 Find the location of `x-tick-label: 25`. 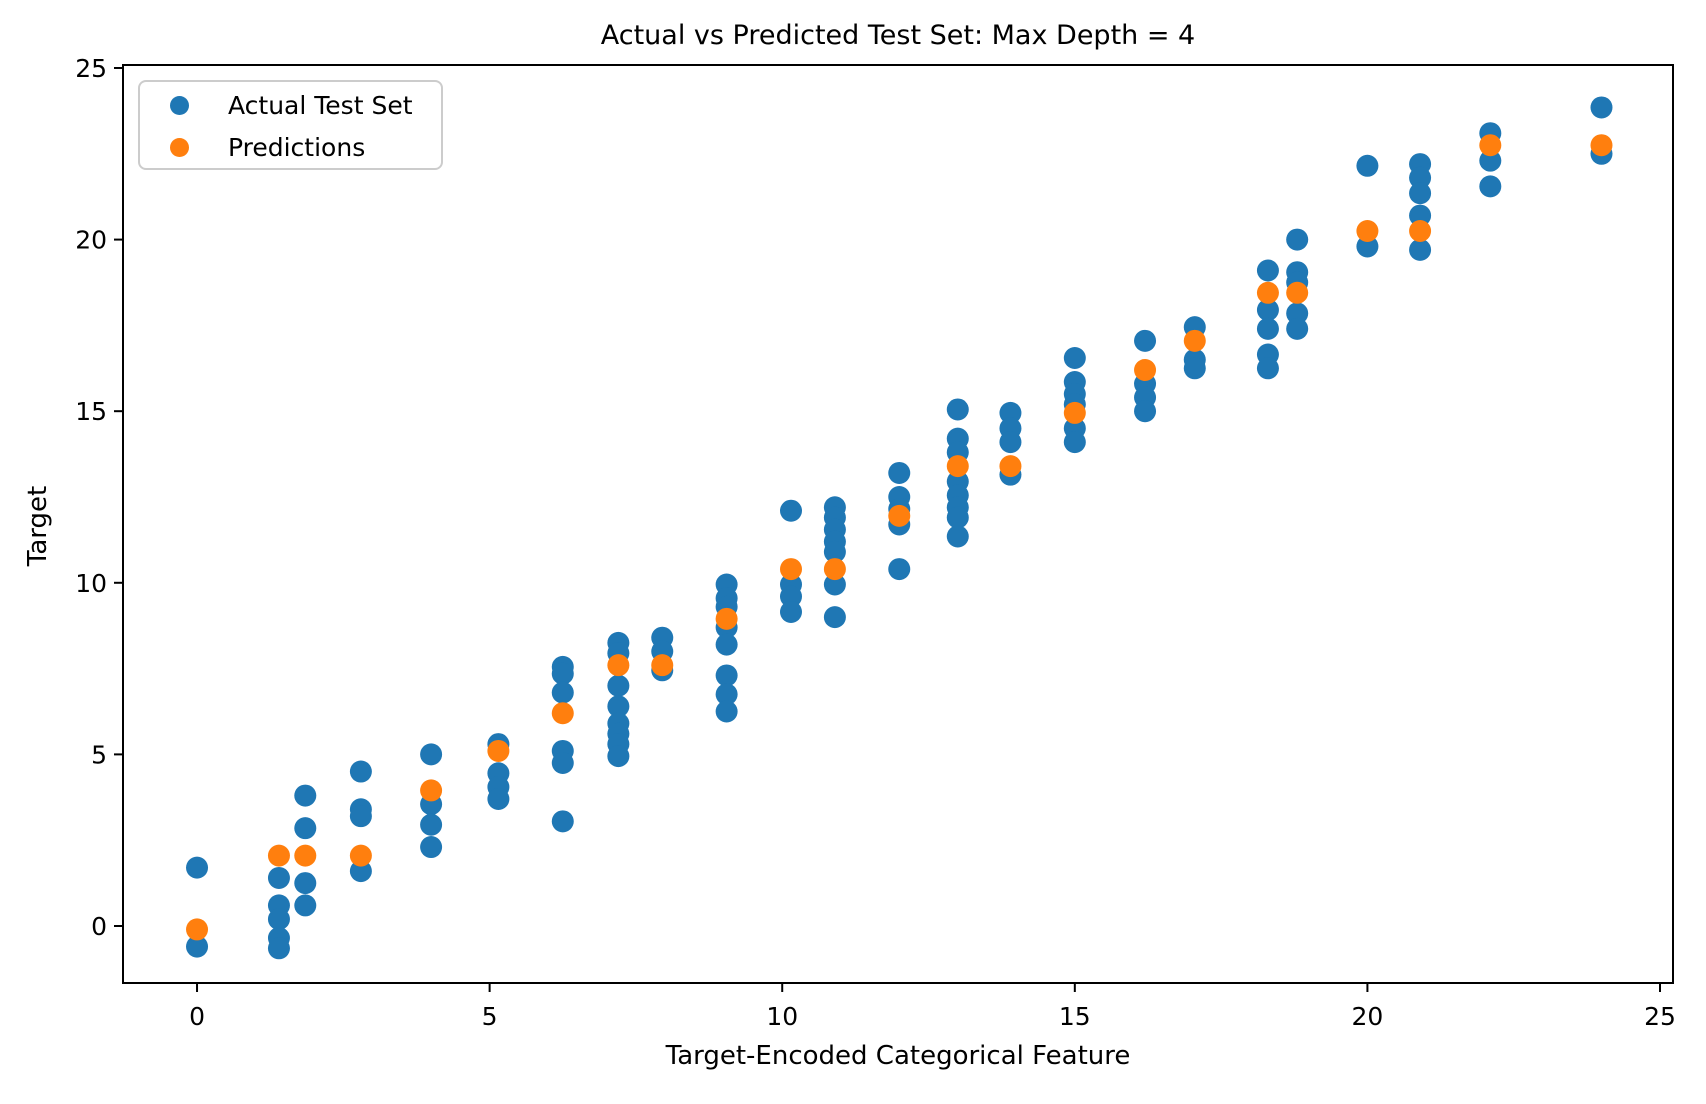

x-tick-label: 25 is located at coordinates (1660, 1016).